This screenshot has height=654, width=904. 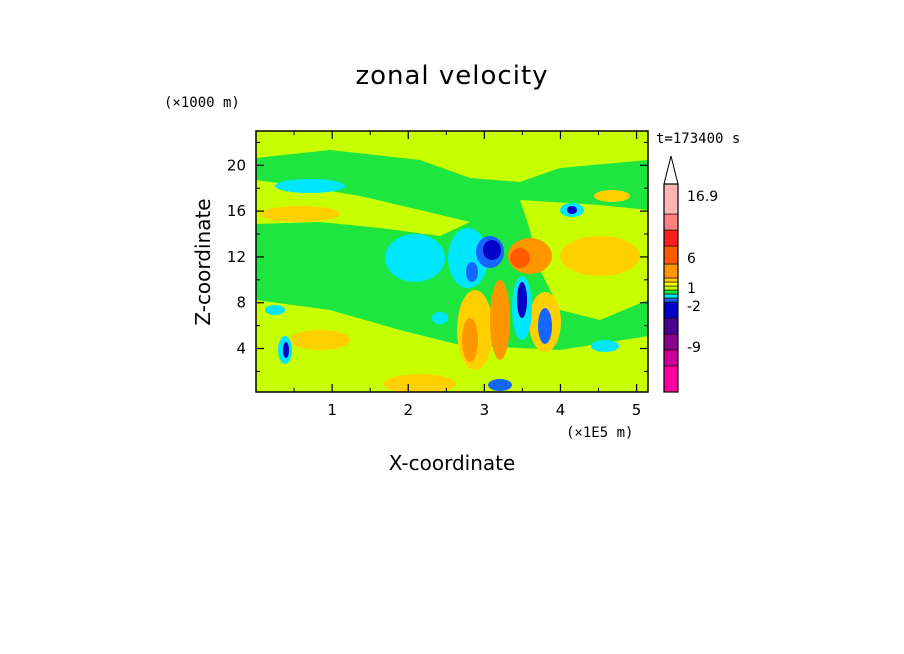 What do you see at coordinates (637, 410) in the screenshot?
I see `x-tick-label: 5` at bounding box center [637, 410].